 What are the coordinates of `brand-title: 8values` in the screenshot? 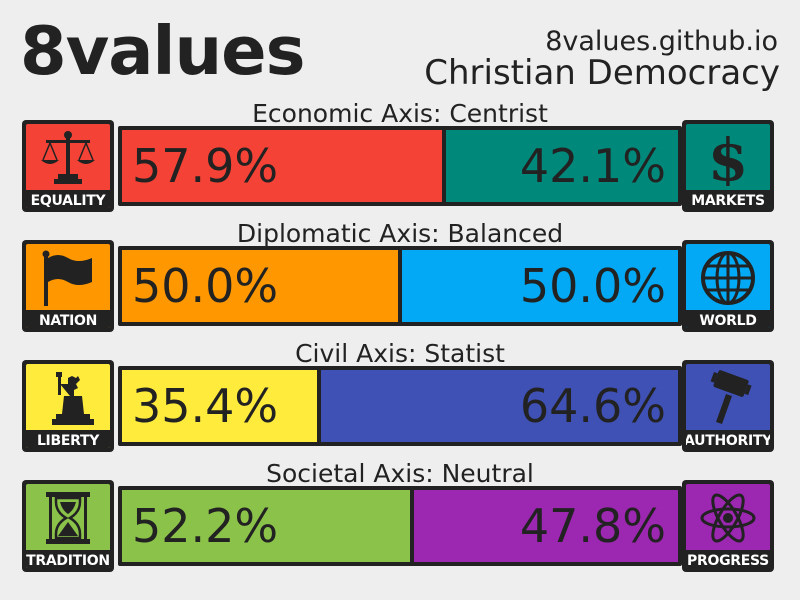 It's located at (162, 51).